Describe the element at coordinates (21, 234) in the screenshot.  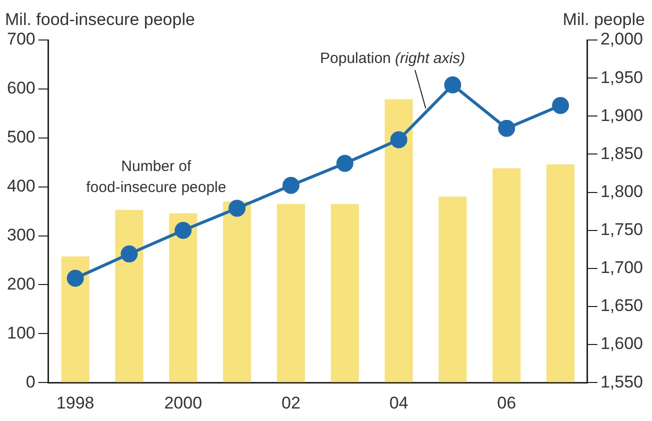
I see `y-tick-label: 300` at that location.